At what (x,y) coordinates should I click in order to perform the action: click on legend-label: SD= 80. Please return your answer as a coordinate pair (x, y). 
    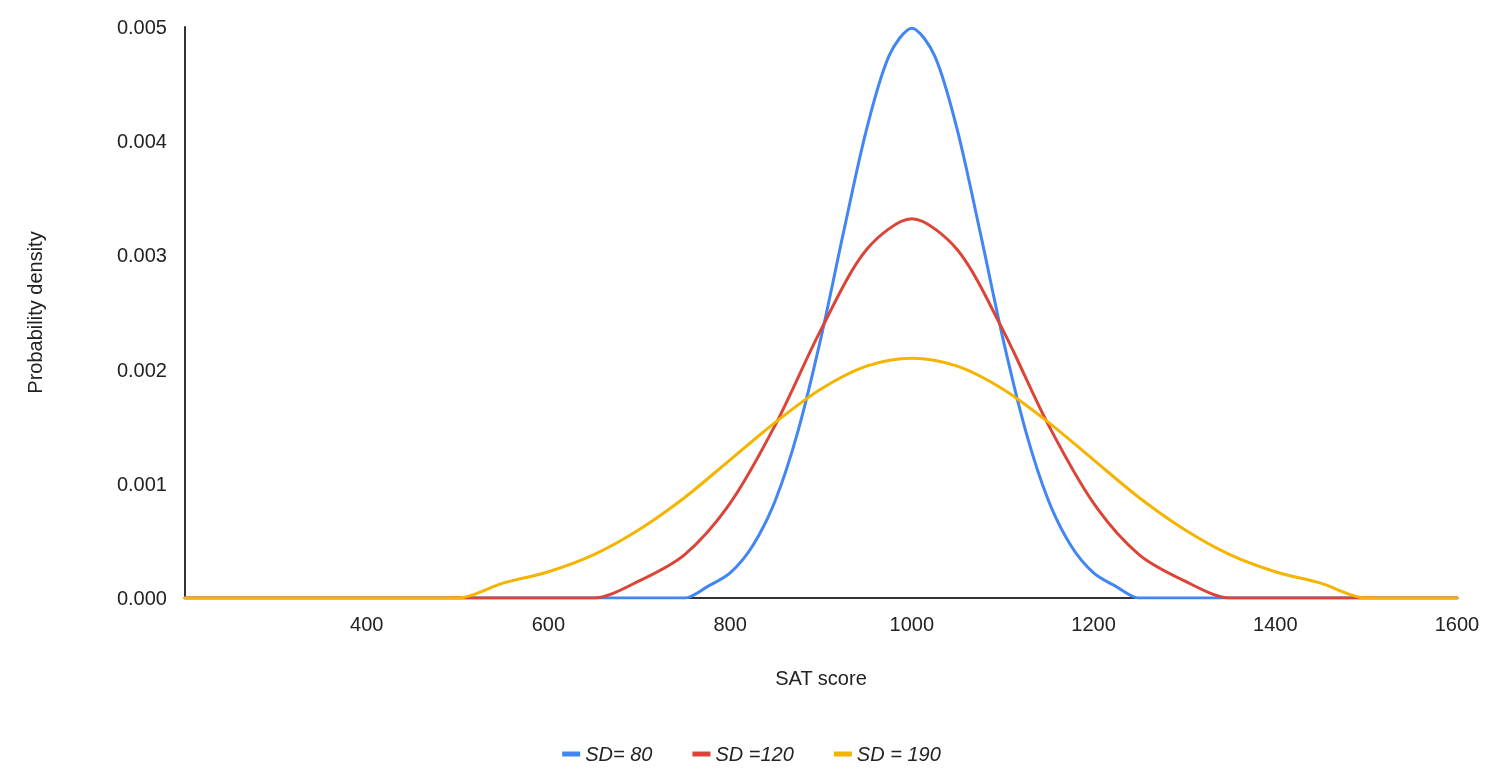
    Looking at the image, I should click on (619, 754).